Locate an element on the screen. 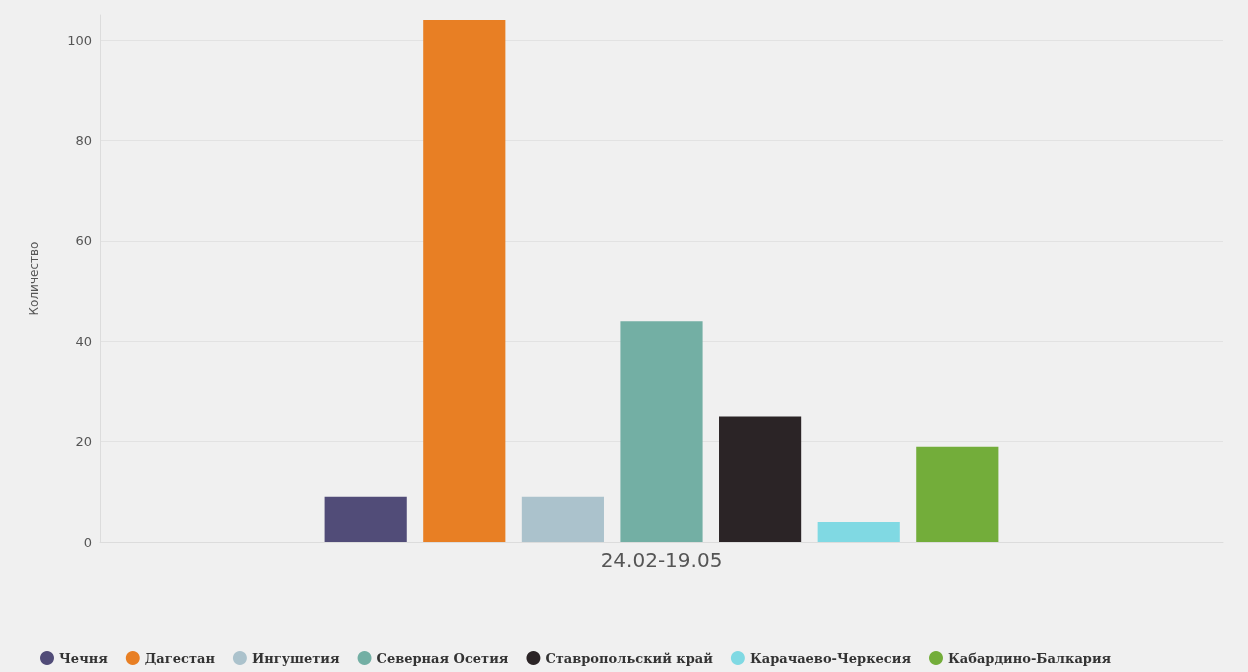 The height and width of the screenshot is (672, 1248). legend-label: Кабардино-Балкария is located at coordinates (1030, 658).